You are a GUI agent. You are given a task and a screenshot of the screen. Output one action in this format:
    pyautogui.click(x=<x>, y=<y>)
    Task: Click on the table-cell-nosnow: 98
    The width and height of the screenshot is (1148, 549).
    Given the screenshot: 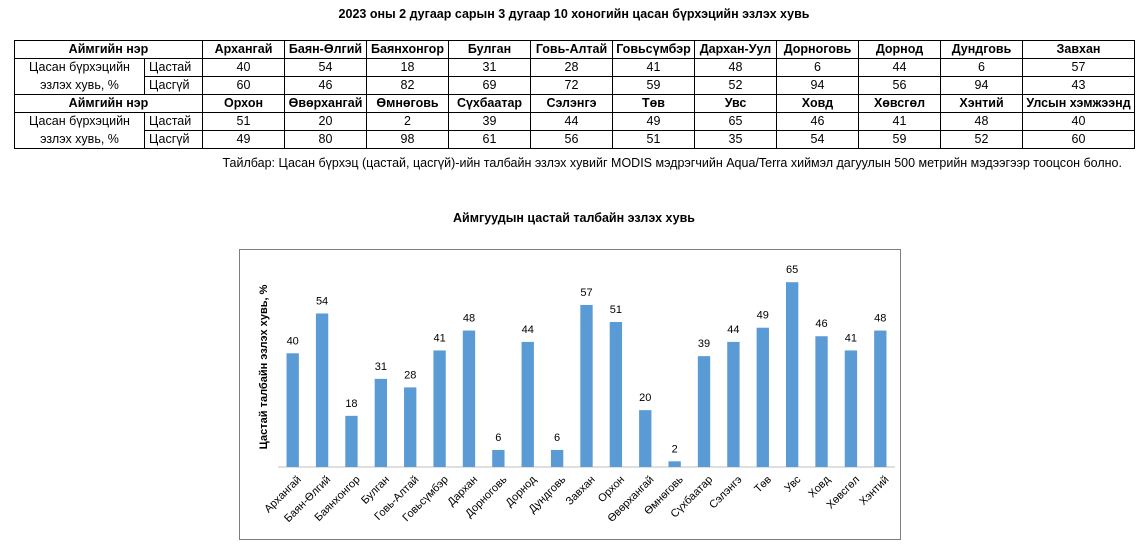 What is the action you would take?
    pyautogui.click(x=407, y=139)
    